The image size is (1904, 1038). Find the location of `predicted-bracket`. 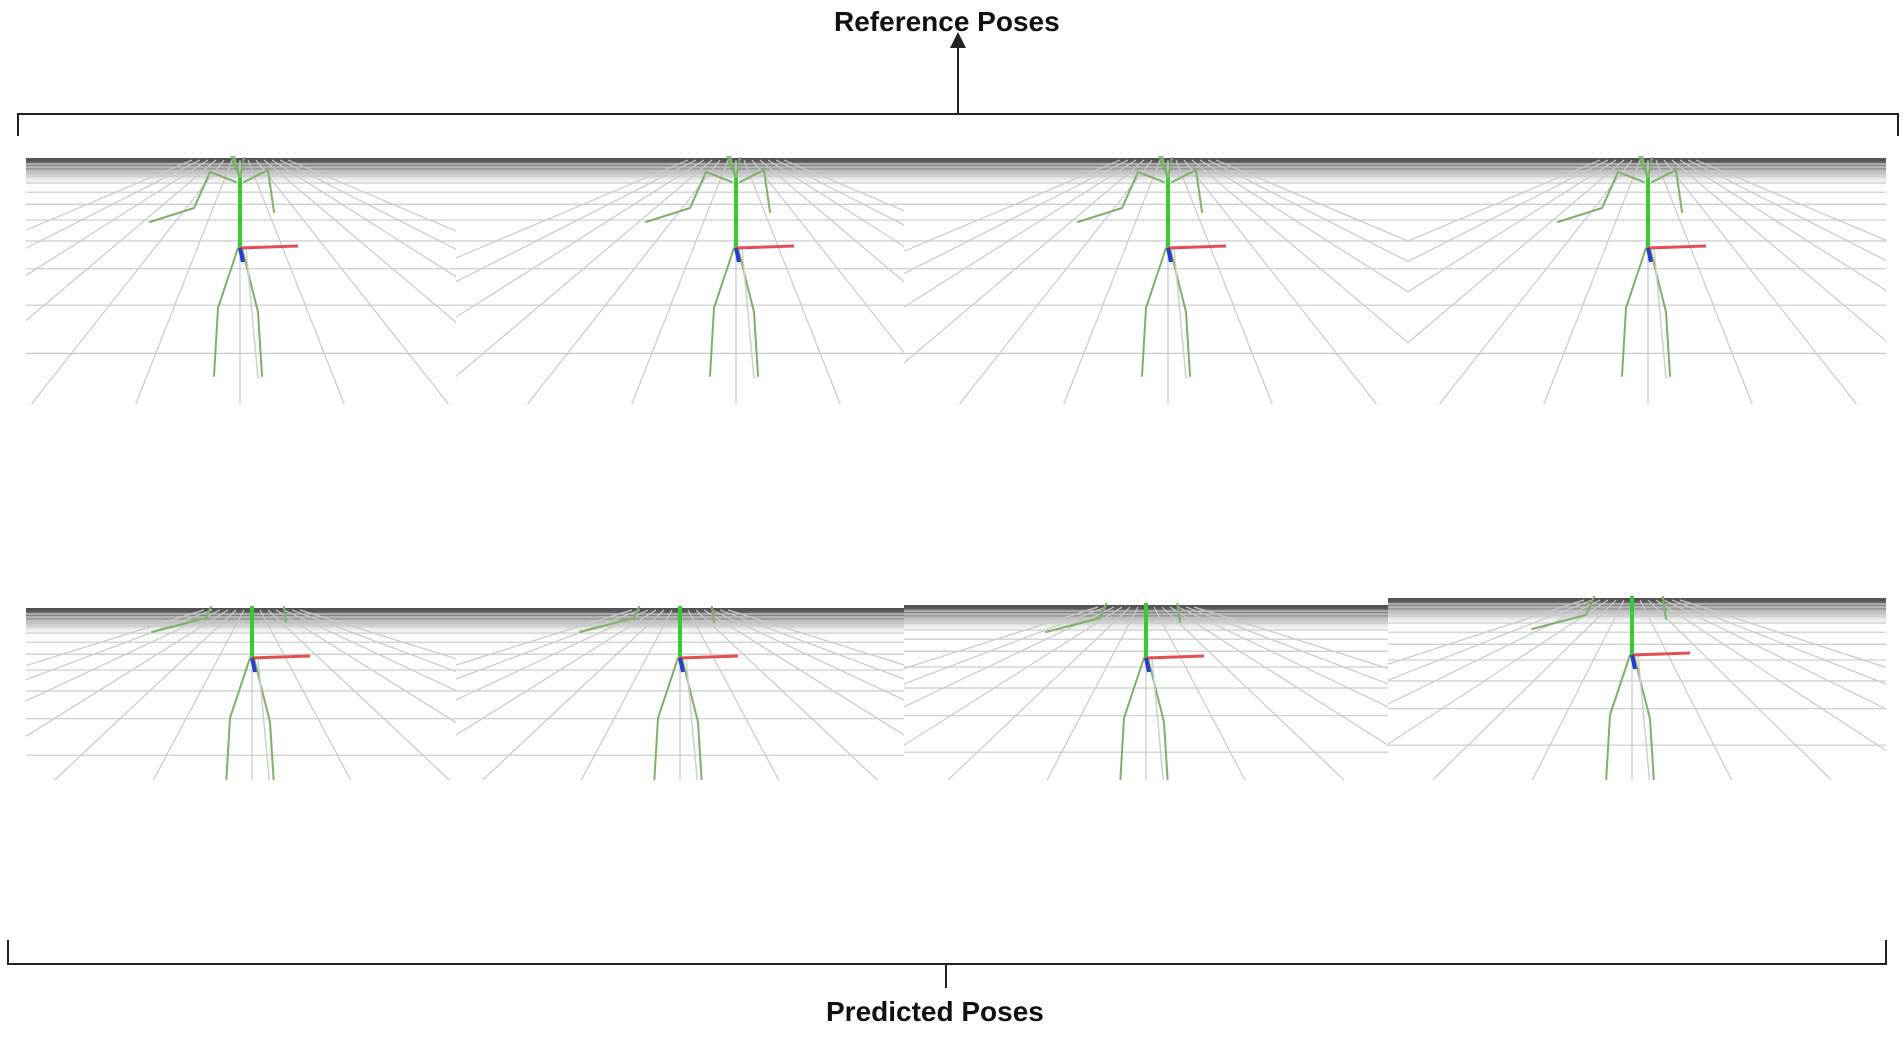

predicted-bracket is located at coordinates (947, 964).